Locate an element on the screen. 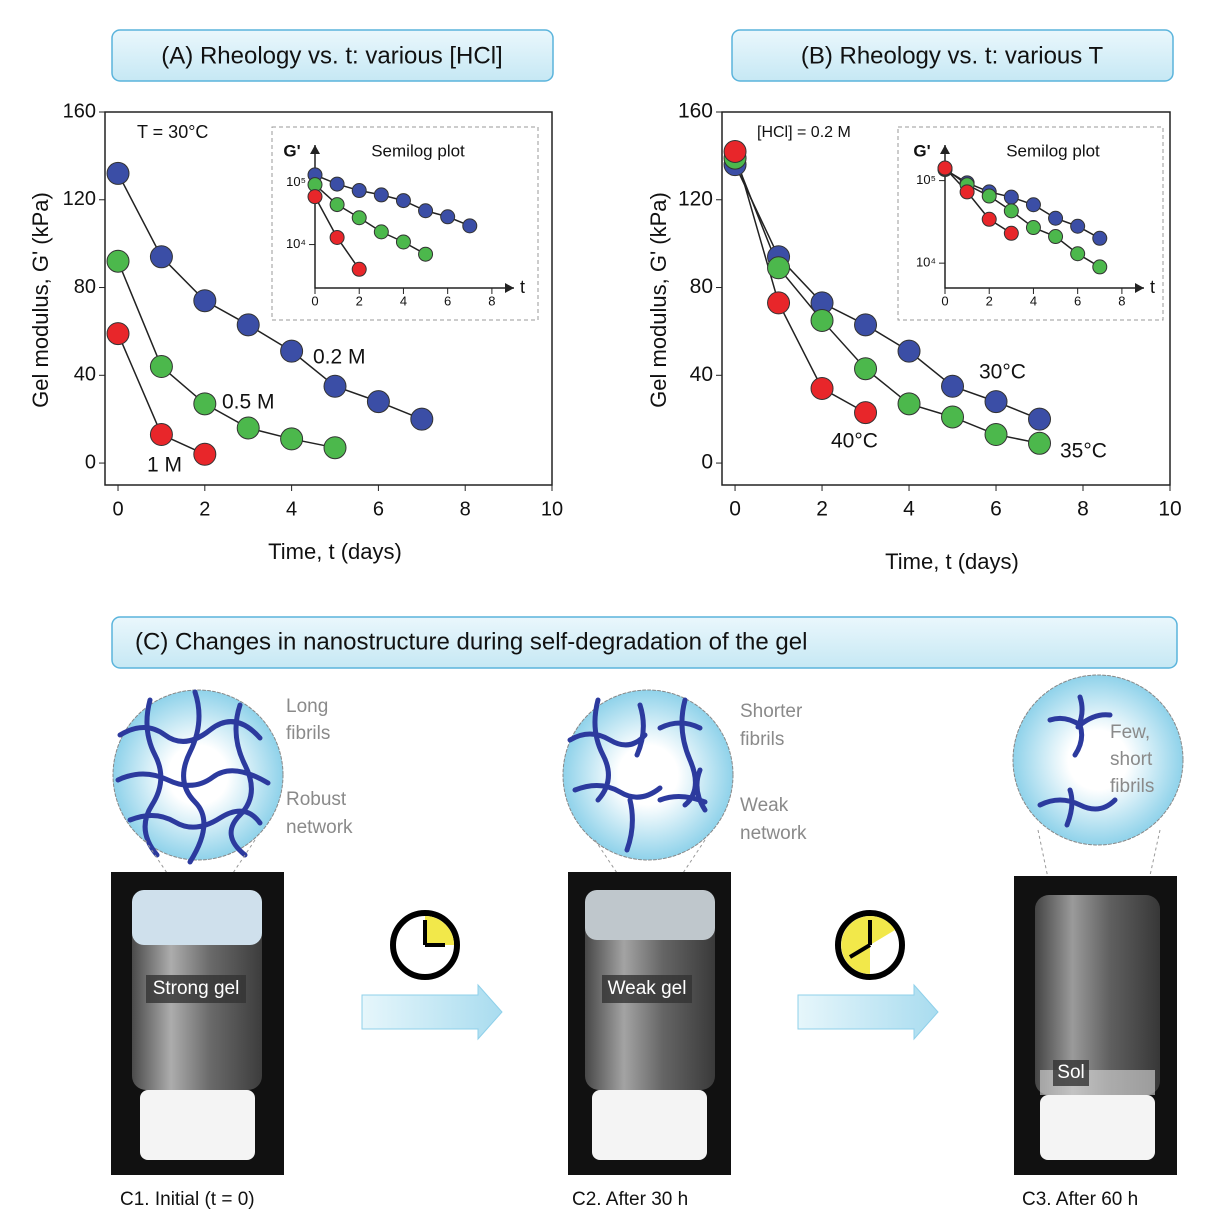 The width and height of the screenshot is (1216, 1231). series-label: 0.2 M is located at coordinates (339, 357).